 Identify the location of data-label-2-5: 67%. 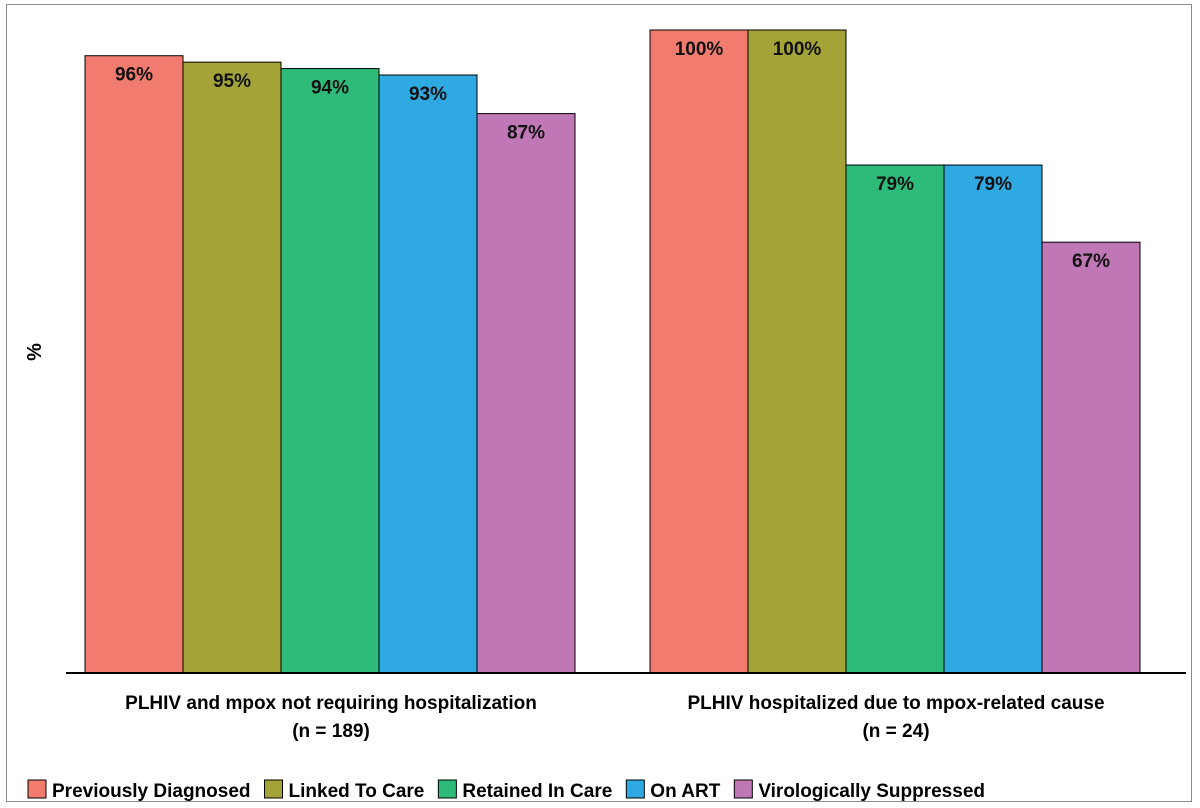
(1091, 261).